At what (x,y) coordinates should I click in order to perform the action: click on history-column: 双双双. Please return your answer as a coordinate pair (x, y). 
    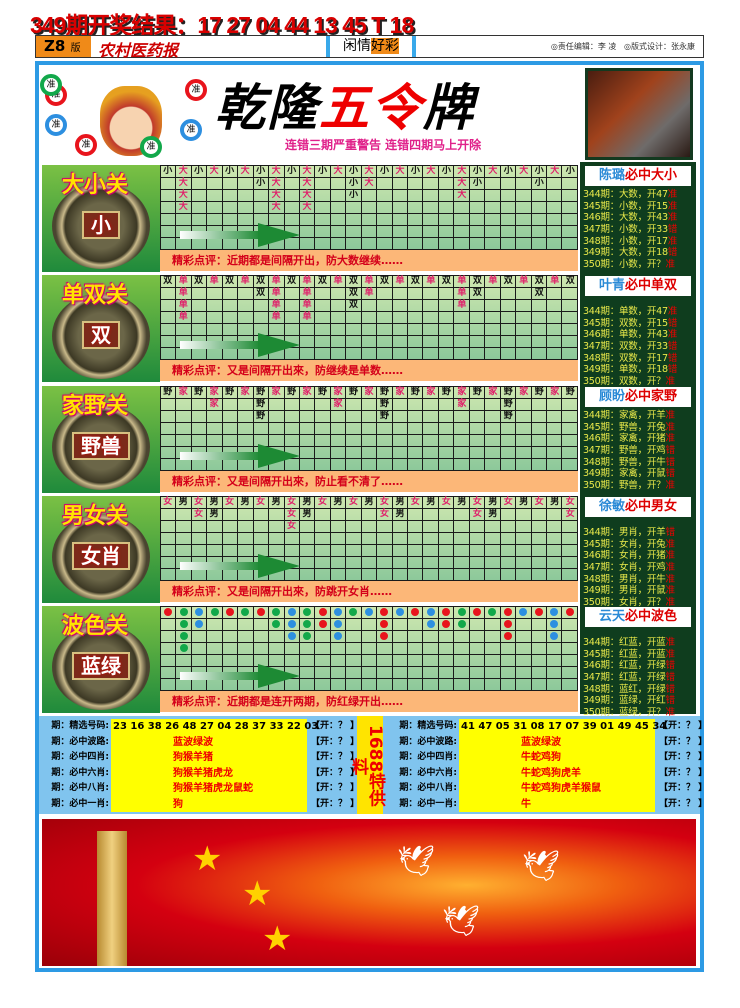
    Looking at the image, I should click on (353, 293).